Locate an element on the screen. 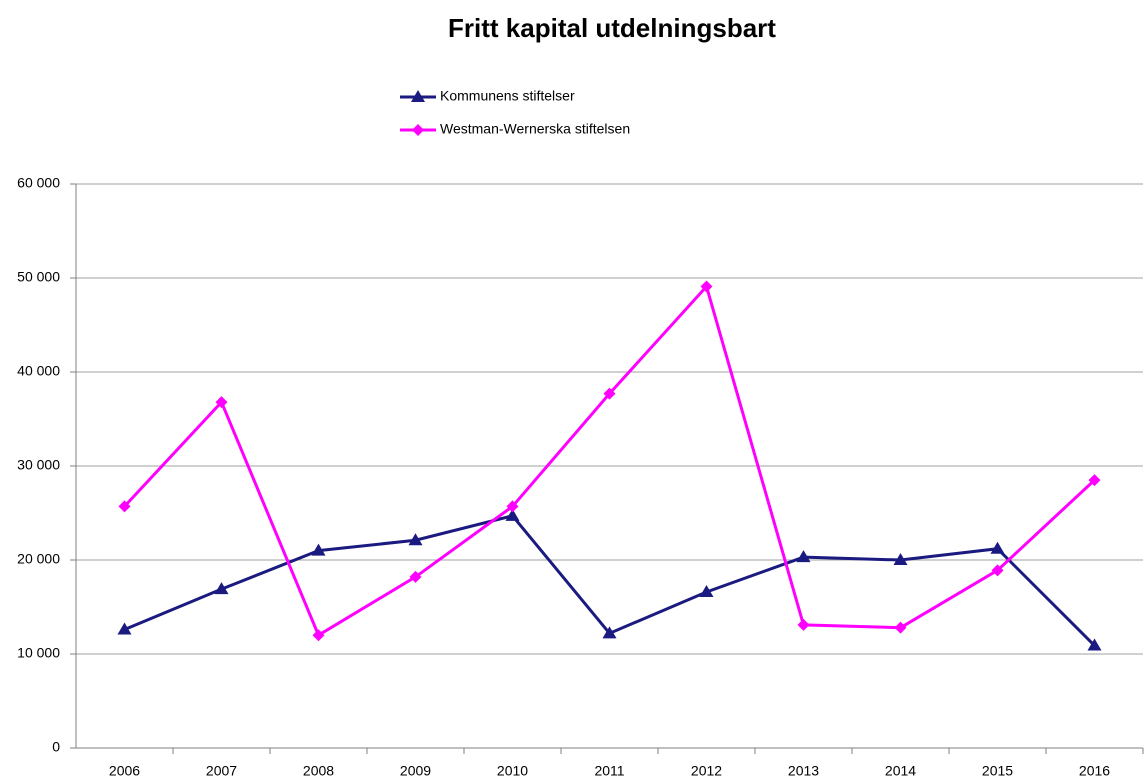  x-tick-label: 2007 is located at coordinates (221, 771).